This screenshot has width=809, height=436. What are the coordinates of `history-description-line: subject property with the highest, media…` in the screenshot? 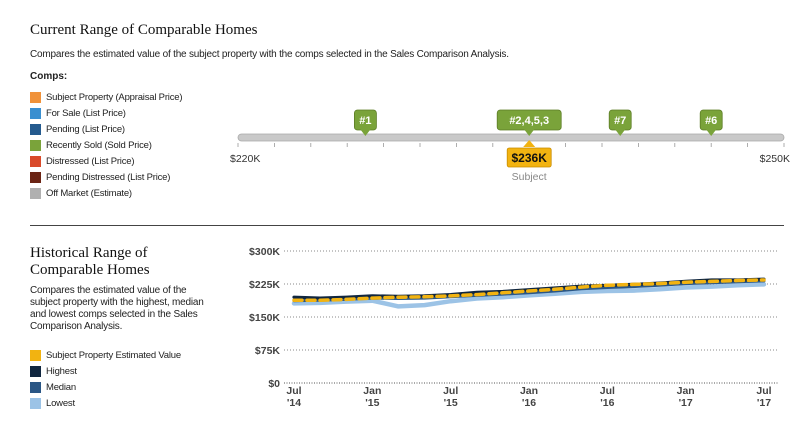 It's located at (117, 302).